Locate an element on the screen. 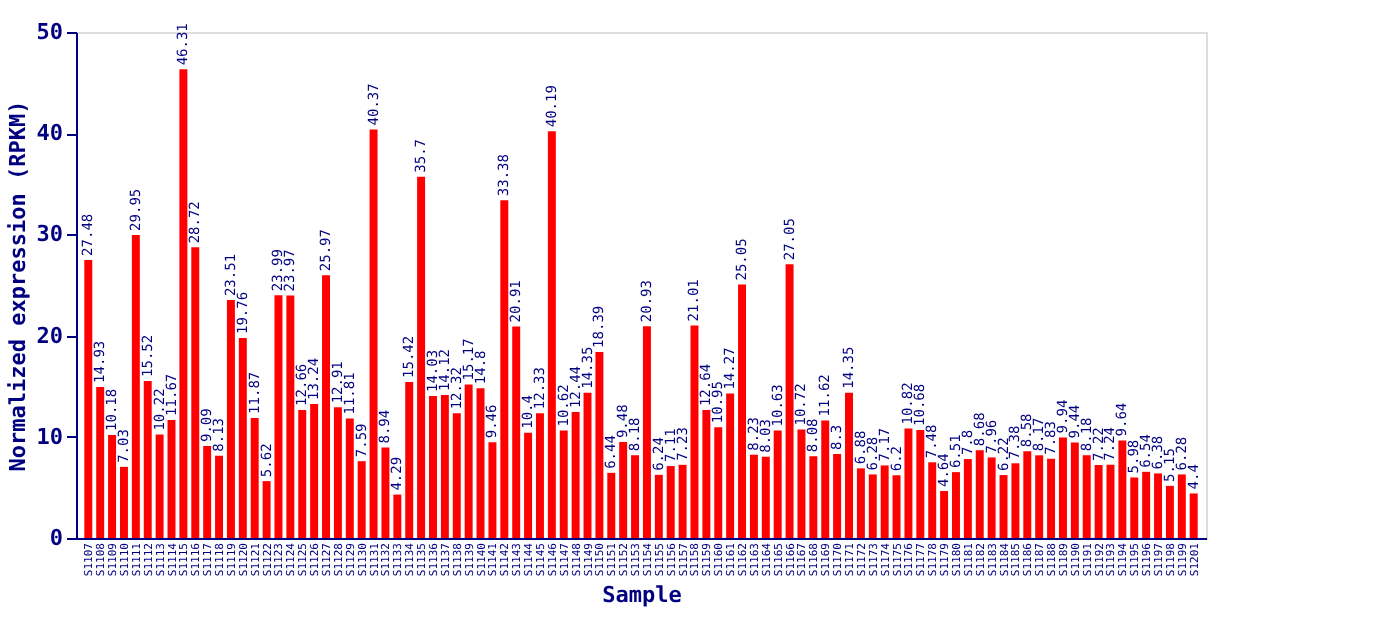 The height and width of the screenshot is (640, 1380). y-tick-label: 40 is located at coordinates (49, 133).